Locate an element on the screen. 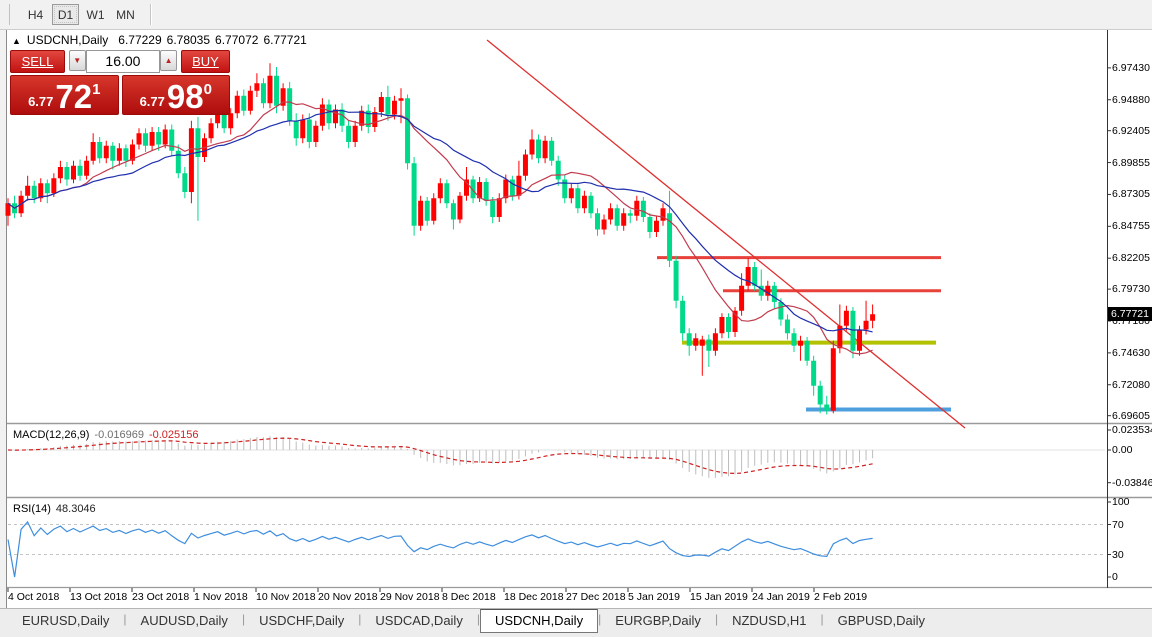 This screenshot has width=1152, height=637. price-axis-label: 6.84755 is located at coordinates (1131, 226).